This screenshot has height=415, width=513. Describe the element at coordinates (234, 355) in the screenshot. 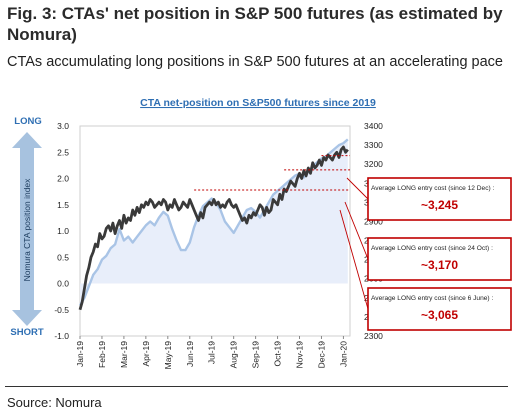

I see `x-tick-label: Aug-19` at that location.